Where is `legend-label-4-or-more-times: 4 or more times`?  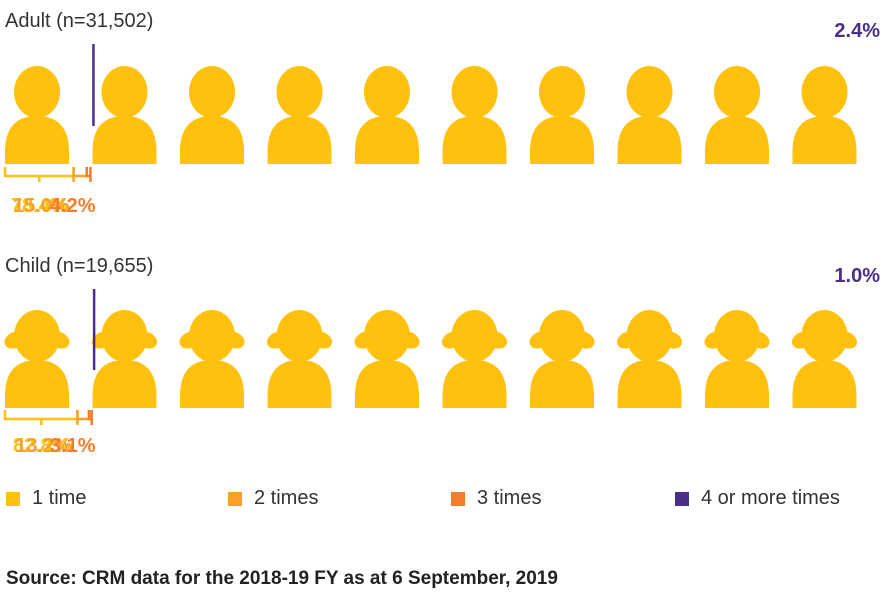
legend-label-4-or-more-times: 4 or more times is located at coordinates (770, 498).